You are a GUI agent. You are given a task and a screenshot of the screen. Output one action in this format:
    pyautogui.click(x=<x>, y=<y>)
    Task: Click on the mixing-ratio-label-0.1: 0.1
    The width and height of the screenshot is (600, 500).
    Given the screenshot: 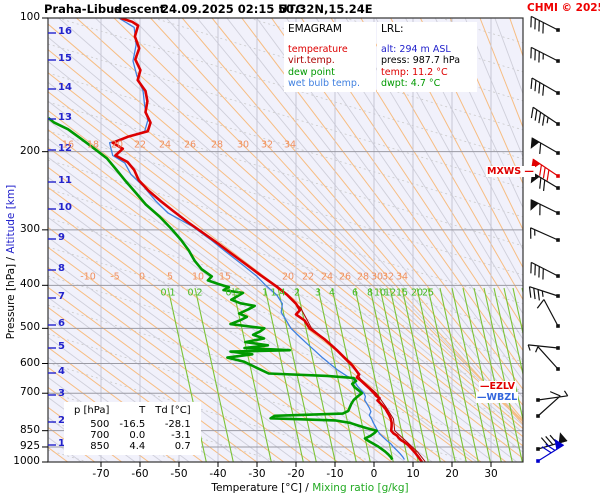 What is the action you would take?
    pyautogui.click(x=168, y=293)
    